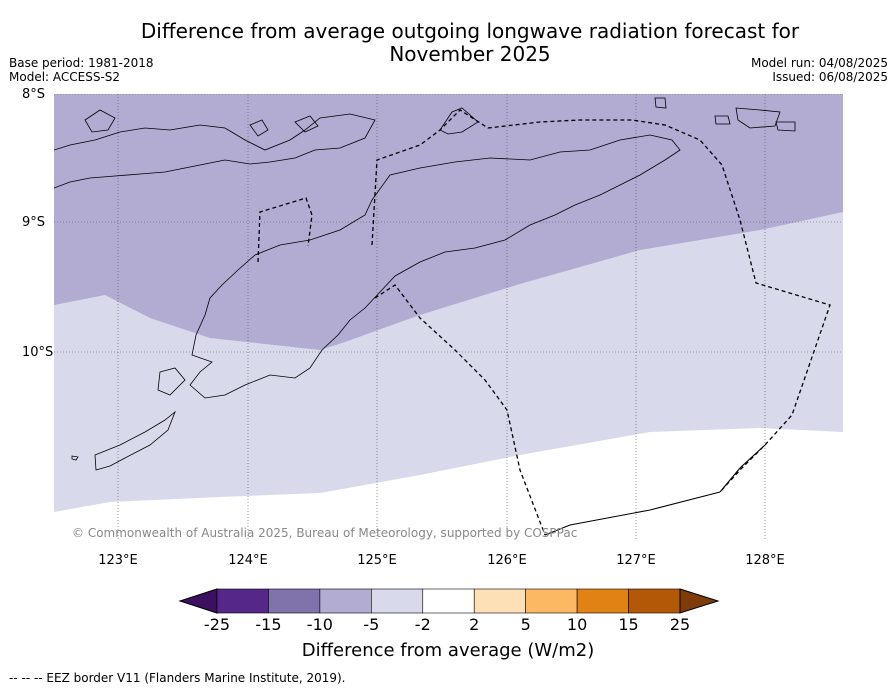  Describe the element at coordinates (577, 624) in the screenshot. I see `colorbar-tick-label: 10` at that location.